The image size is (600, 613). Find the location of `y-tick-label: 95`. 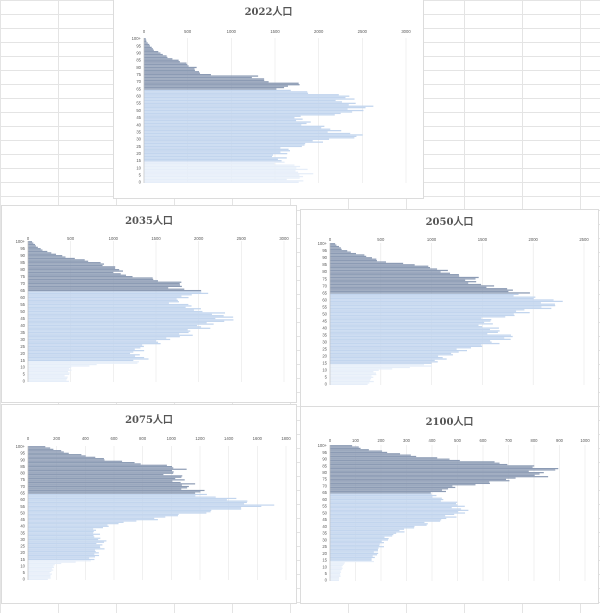

y-tick-label: 95 is located at coordinates (138, 45).